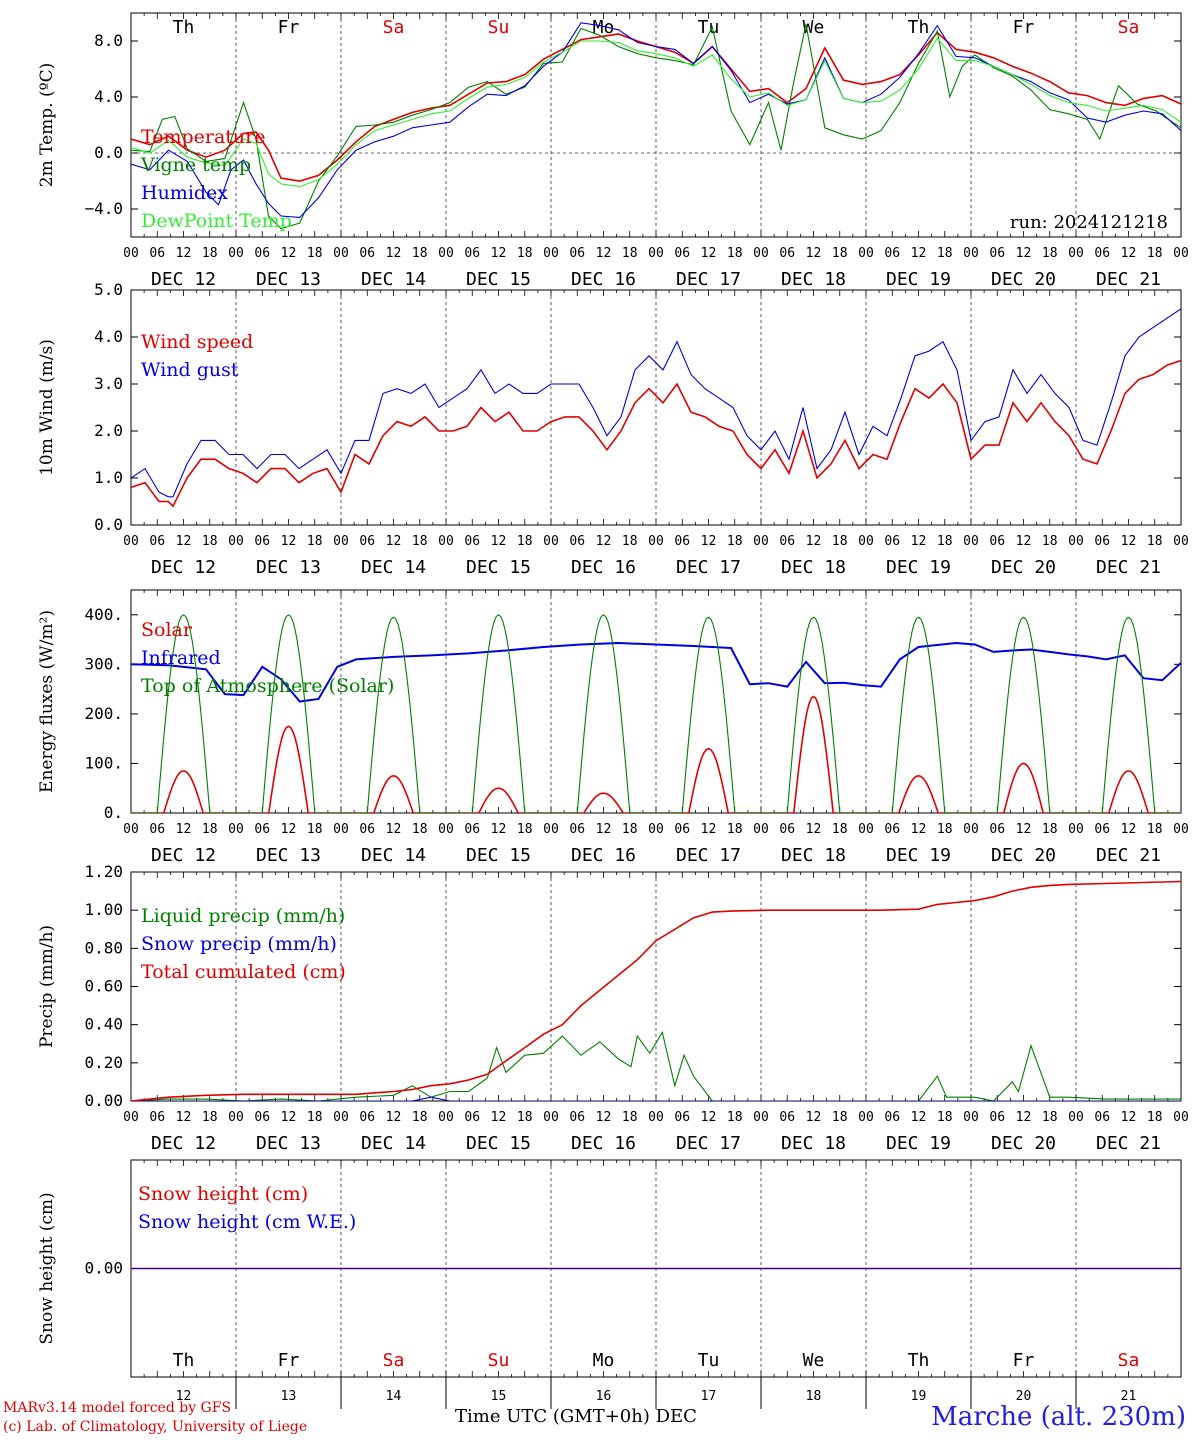 This screenshot has height=1440, width=1194. Describe the element at coordinates (1128, 567) in the screenshot. I see `date-label: DEC 21` at that location.